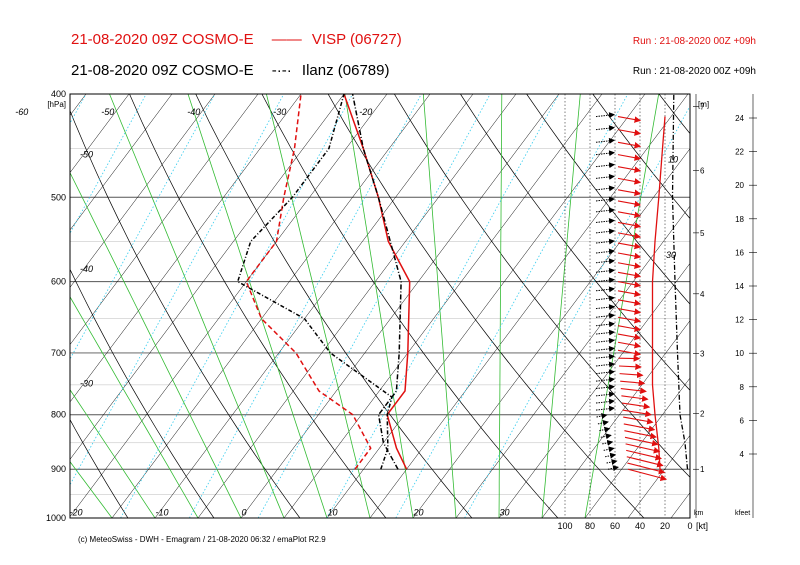 This screenshot has width=800, height=565. I want to click on isotherm-label: -40, so click(193, 112).